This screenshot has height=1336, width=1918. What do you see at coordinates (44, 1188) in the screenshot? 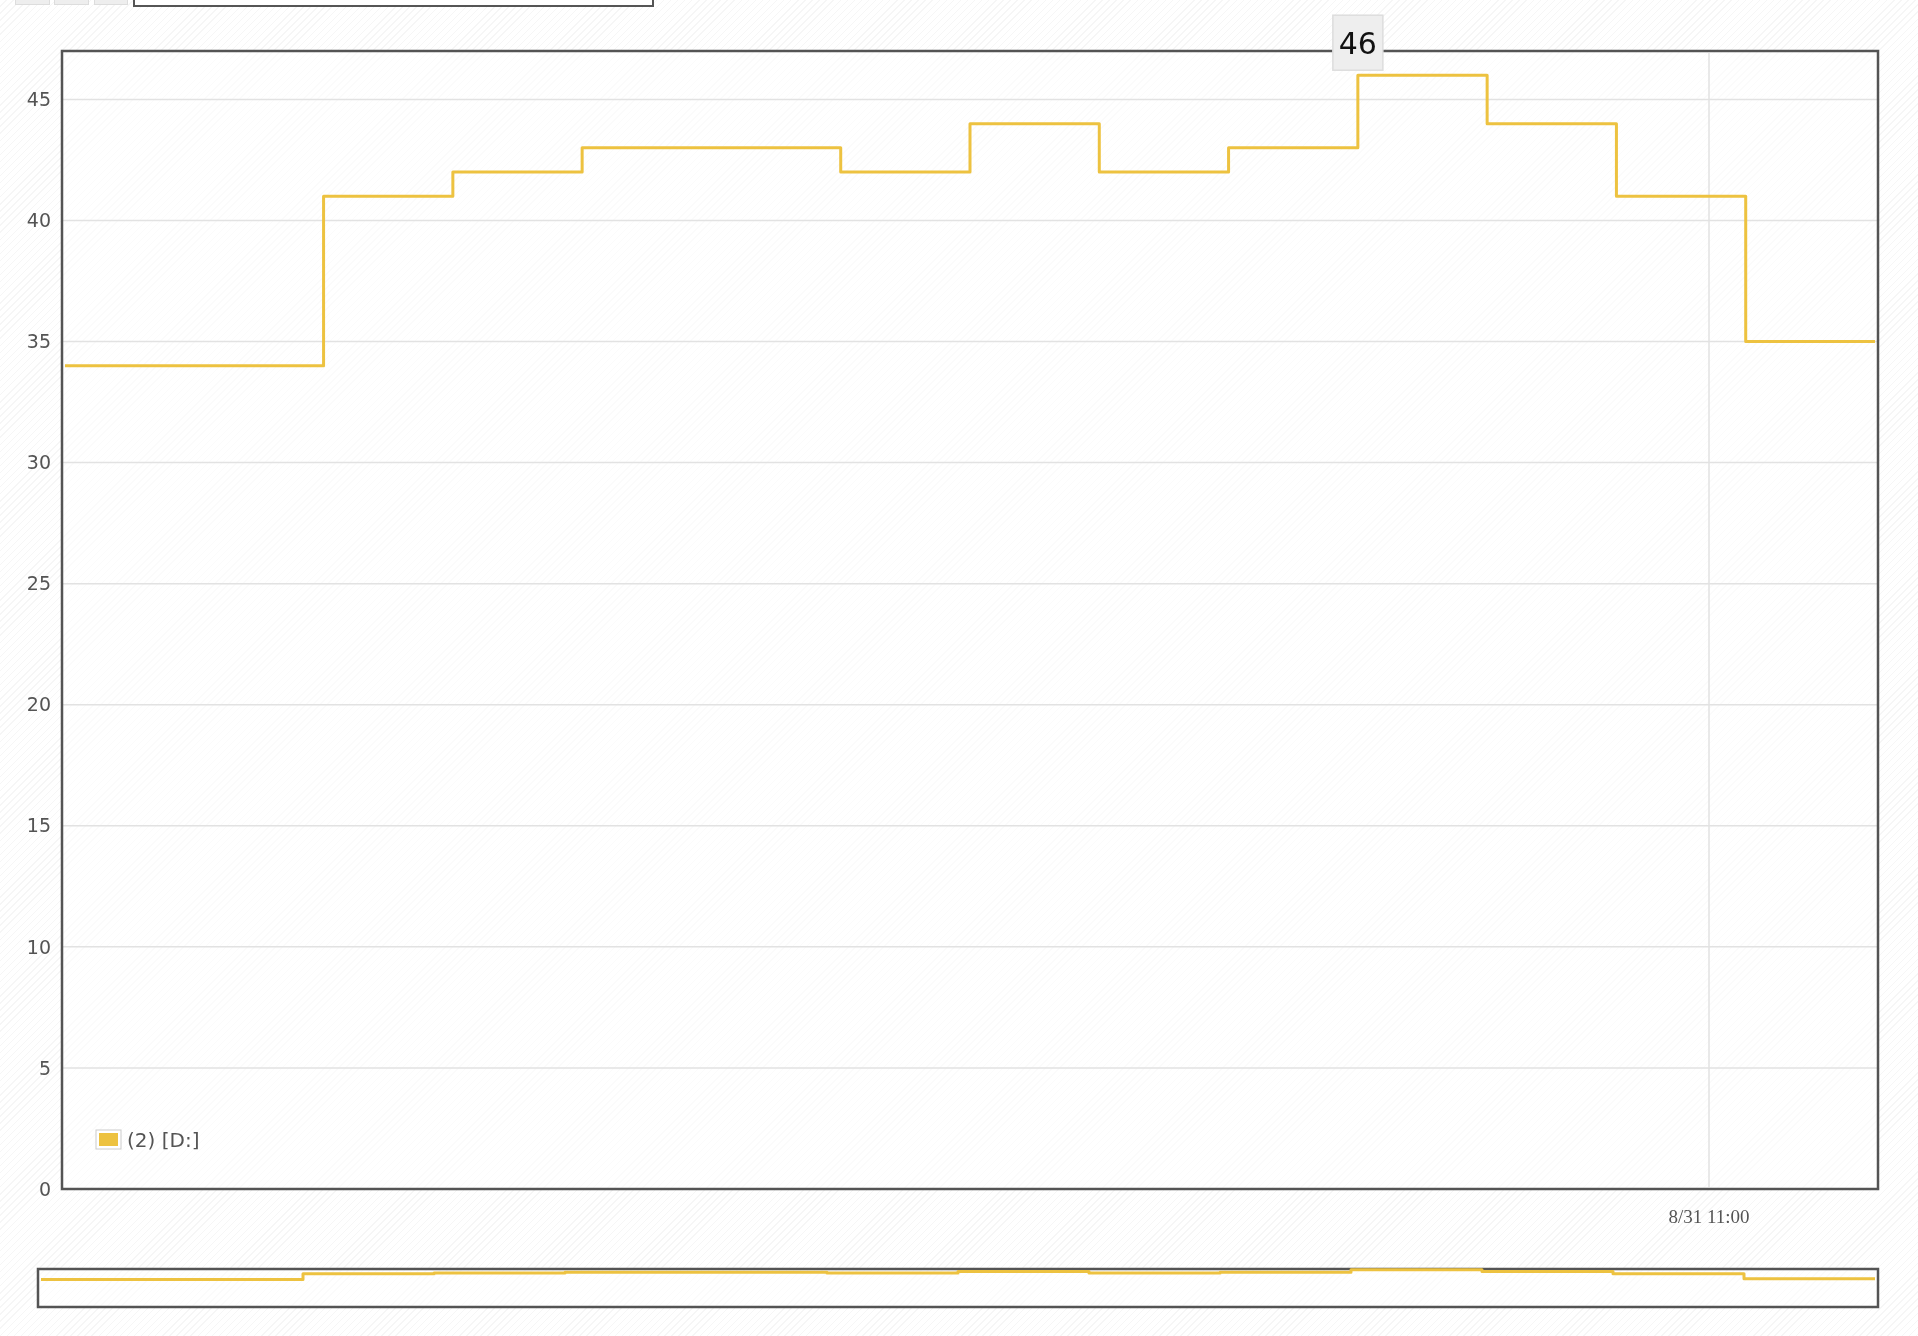
I see `y-tick-label: 0` at bounding box center [44, 1188].